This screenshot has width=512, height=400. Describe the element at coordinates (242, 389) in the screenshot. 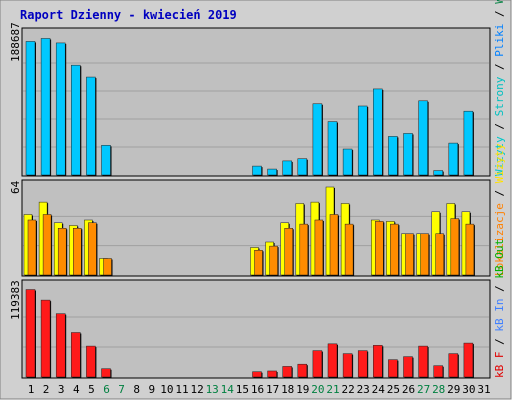

I see `x-tick-label: 15` at that location.